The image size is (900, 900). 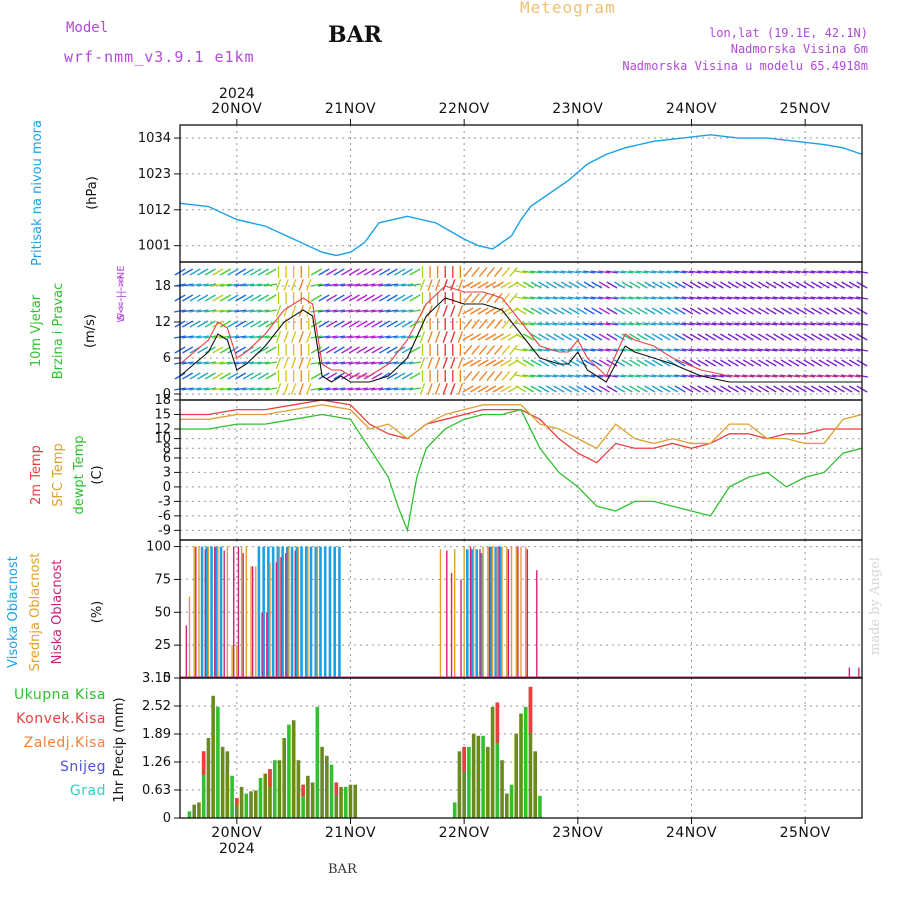 I want to click on precip-legend-item: Zaledj.Kisa, so click(x=65, y=743).